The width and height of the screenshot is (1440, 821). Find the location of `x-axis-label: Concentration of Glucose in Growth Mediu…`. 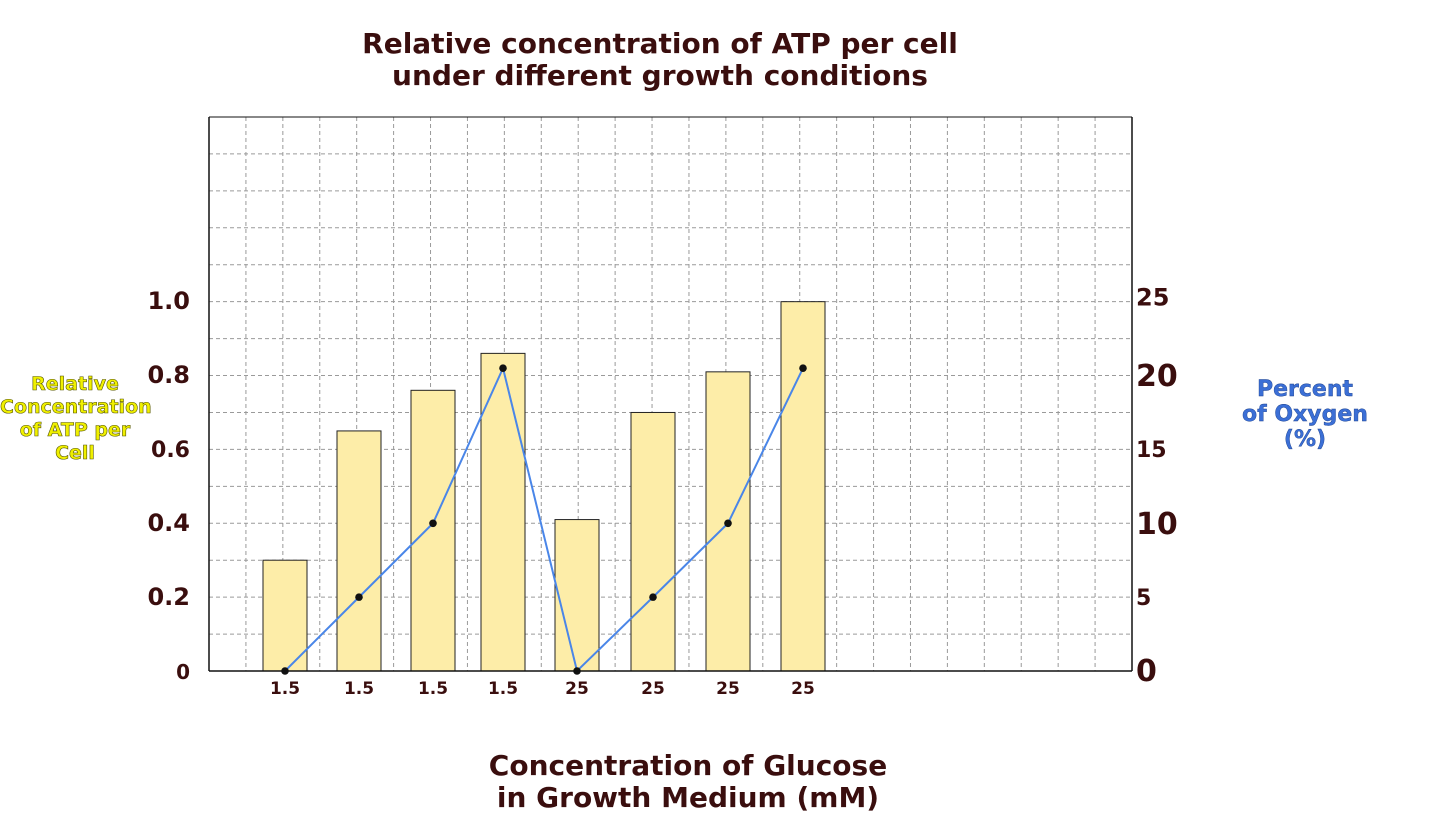

x-axis-label: Concentration of Glucose in Growth Mediu… is located at coordinates (688, 782).